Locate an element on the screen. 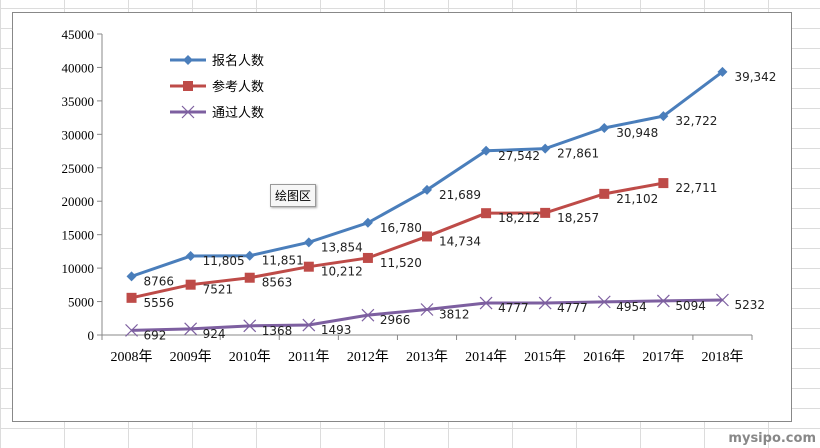 Image resolution: width=820 pixels, height=448 pixels. data-label: 1368 is located at coordinates (277, 331).